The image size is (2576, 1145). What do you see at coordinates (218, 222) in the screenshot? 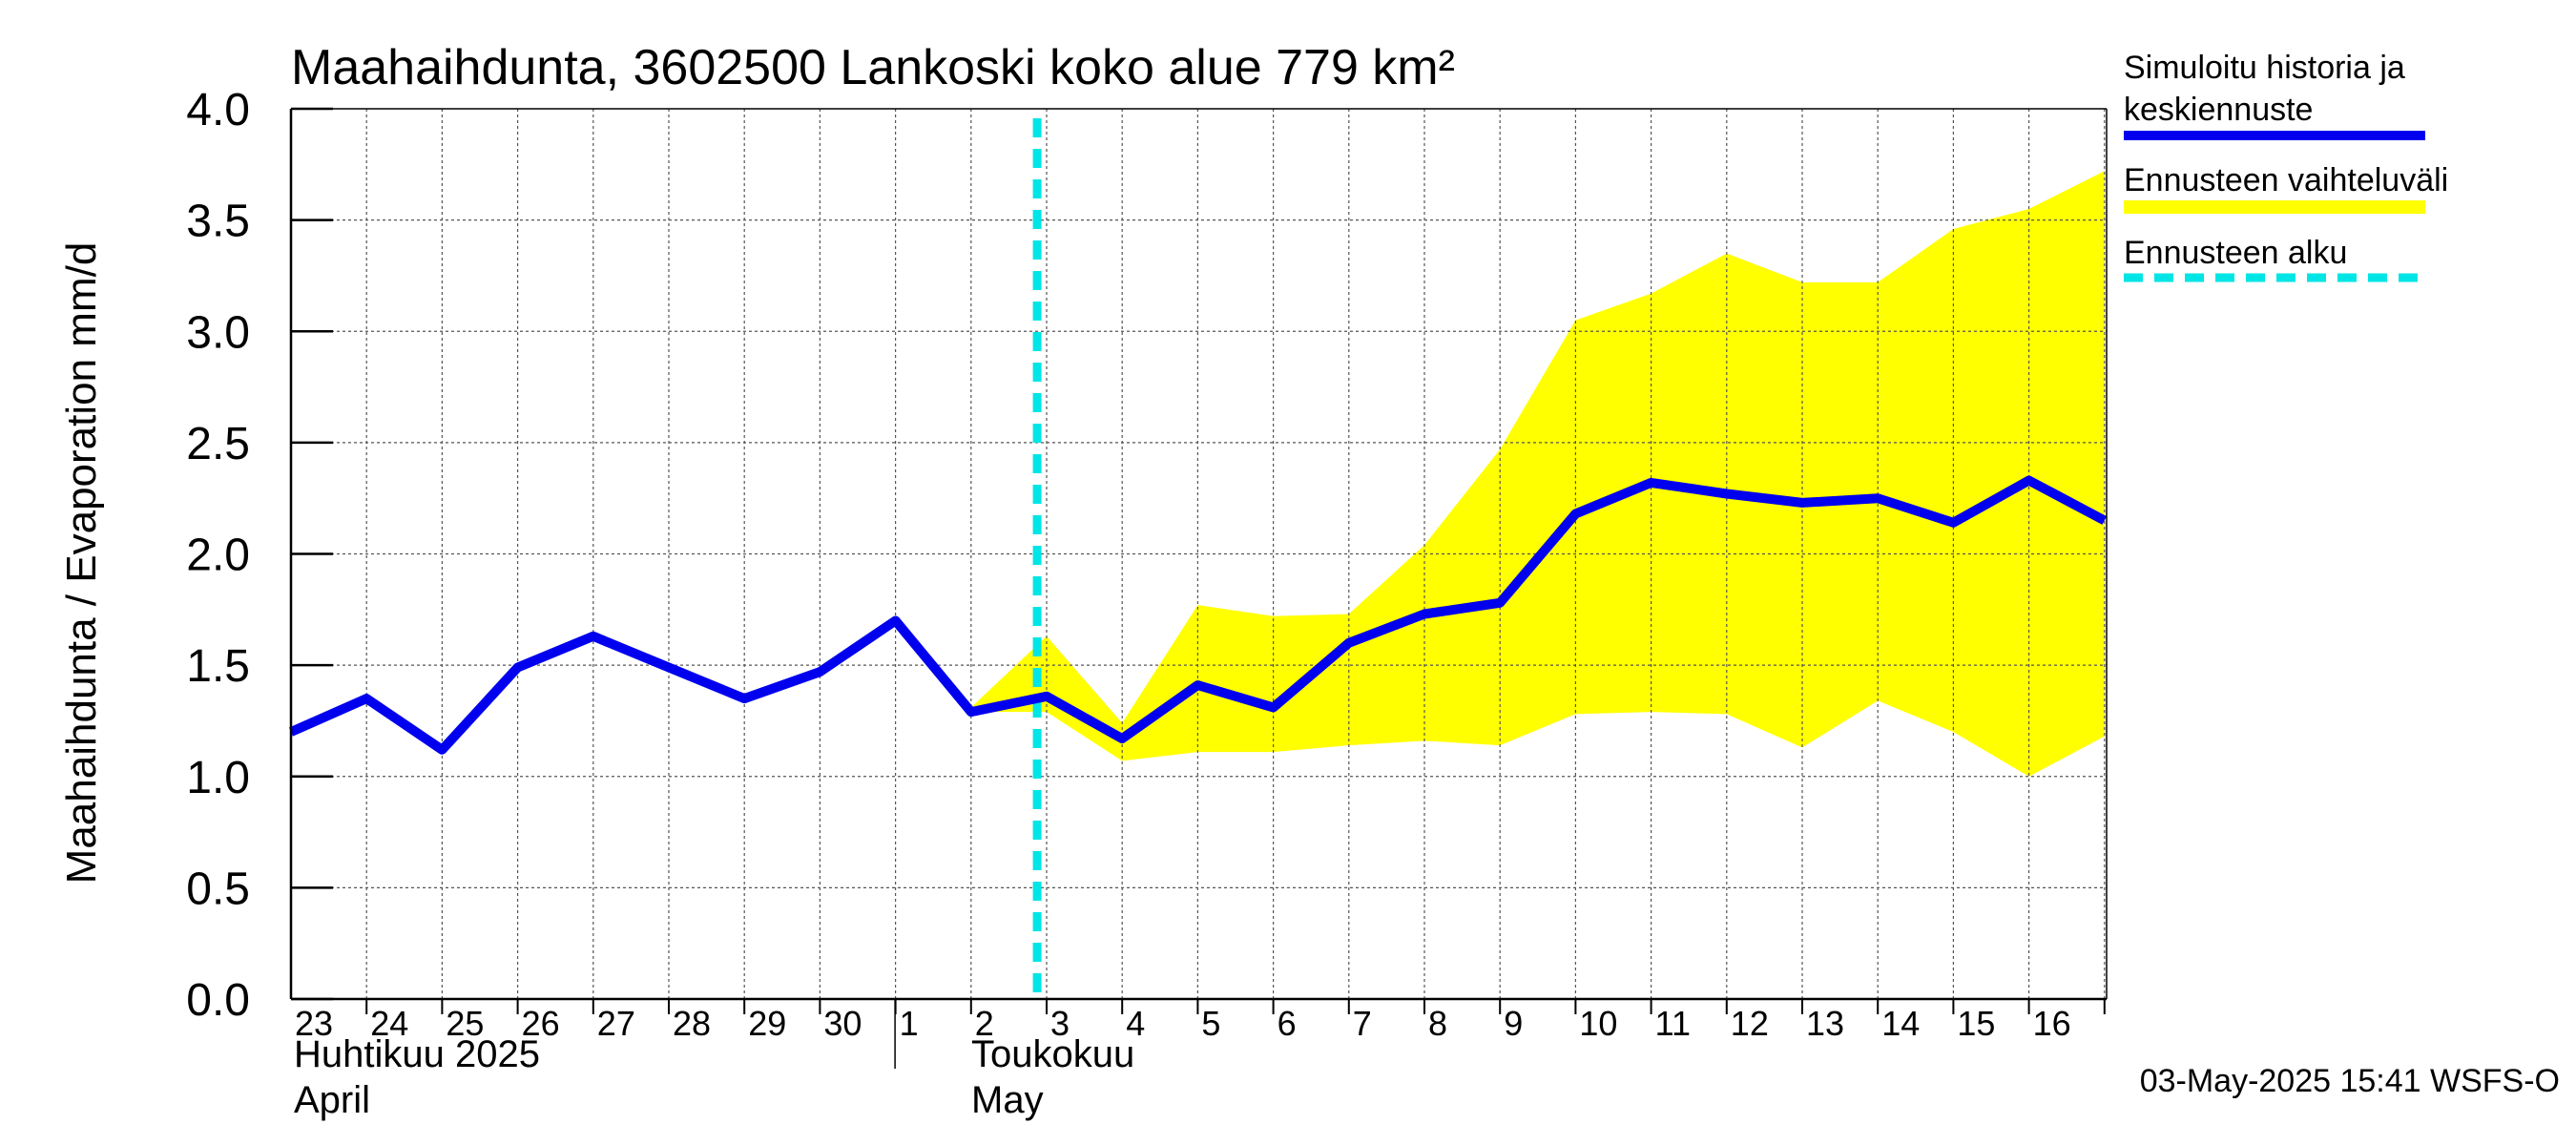
I see `y-tick-label: 3.5` at bounding box center [218, 222].